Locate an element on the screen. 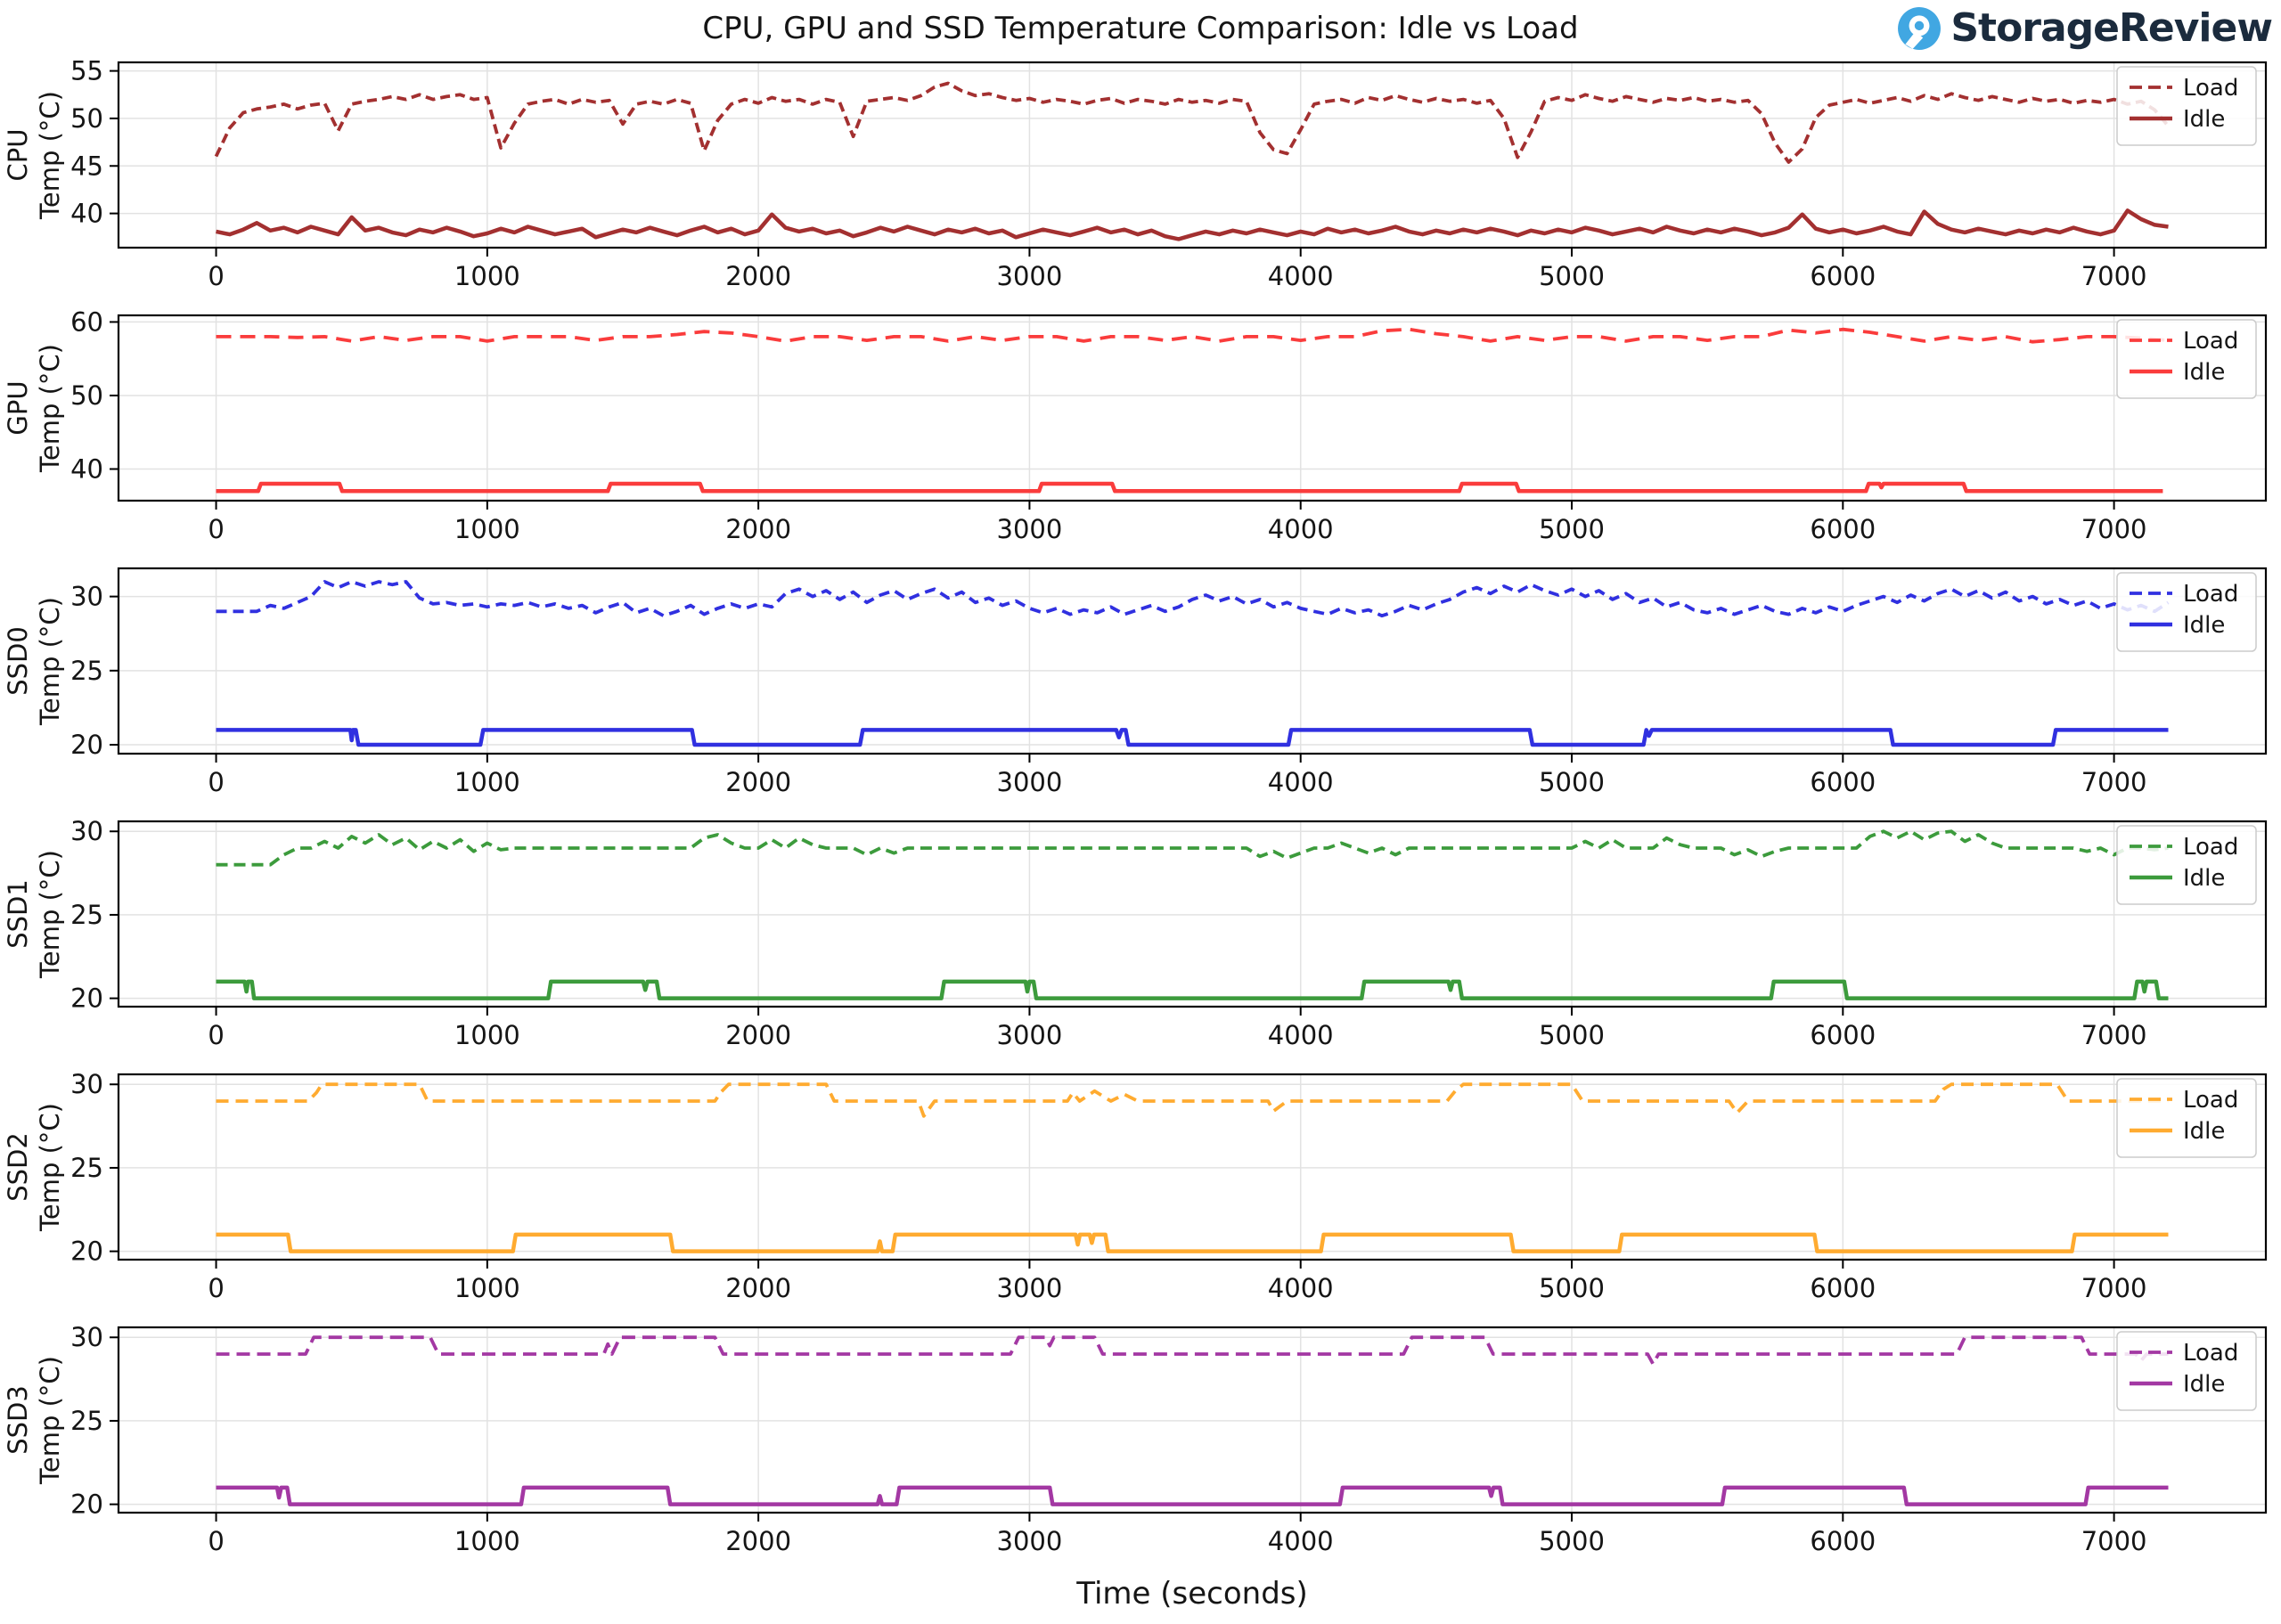 This screenshot has width=2281, height=1624. y-axis-label: GPU is located at coordinates (18, 407).